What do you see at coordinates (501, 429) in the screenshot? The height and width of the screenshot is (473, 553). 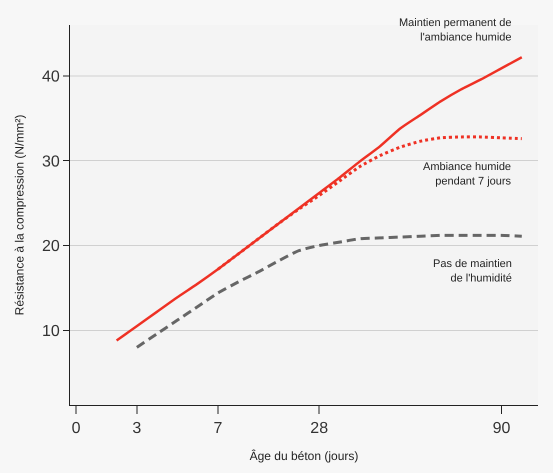 I see `x-tick-label: 90` at bounding box center [501, 429].